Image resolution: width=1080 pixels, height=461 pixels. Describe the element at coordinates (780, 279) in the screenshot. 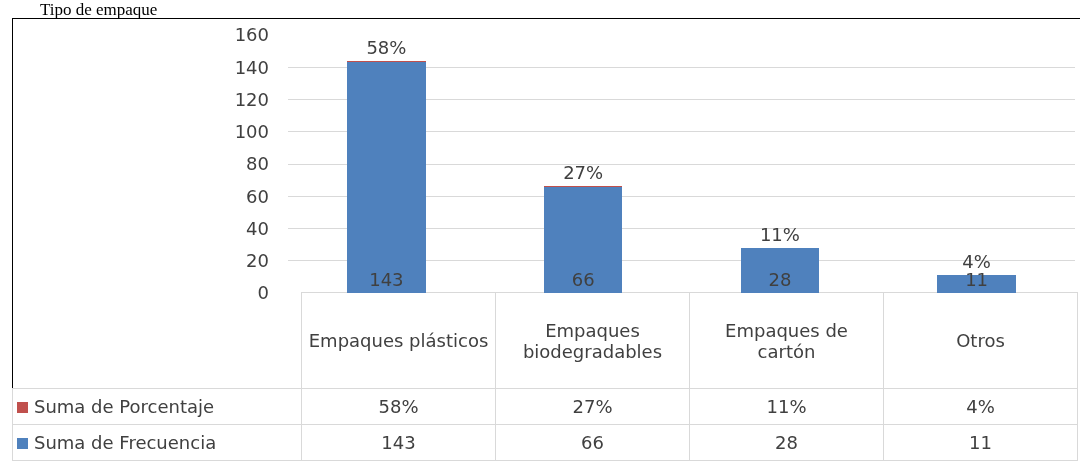

I see `text: 28` at that location.